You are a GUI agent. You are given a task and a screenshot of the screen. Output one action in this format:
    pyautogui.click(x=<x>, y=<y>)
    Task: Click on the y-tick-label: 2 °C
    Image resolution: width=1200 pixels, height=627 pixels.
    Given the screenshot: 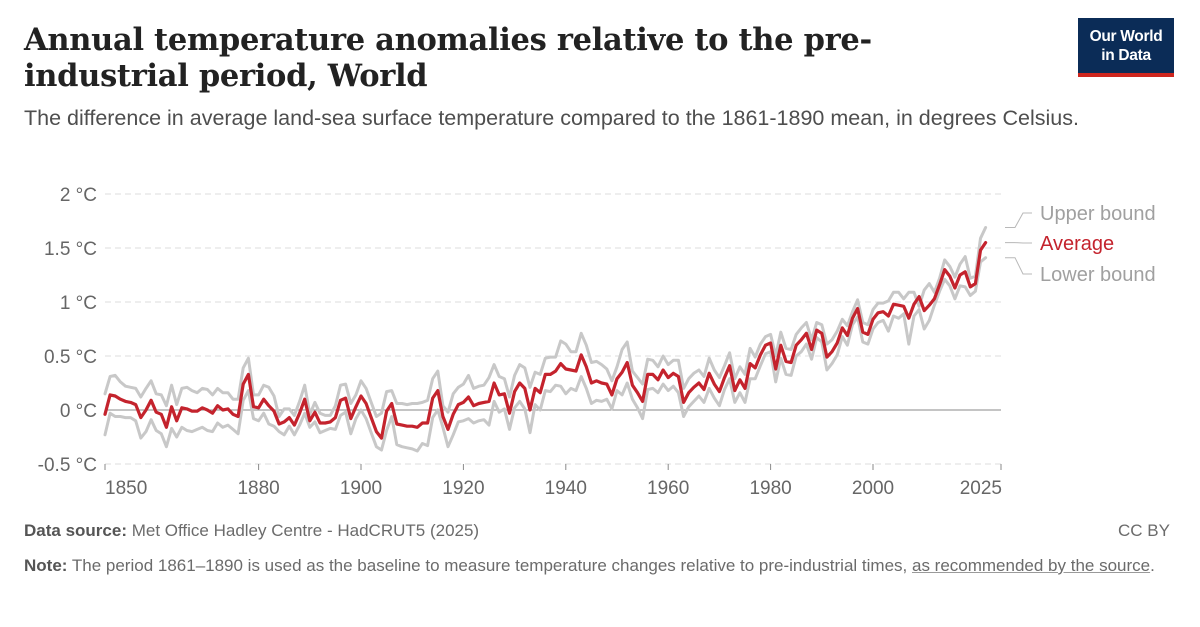 What is the action you would take?
    pyautogui.click(x=78, y=195)
    